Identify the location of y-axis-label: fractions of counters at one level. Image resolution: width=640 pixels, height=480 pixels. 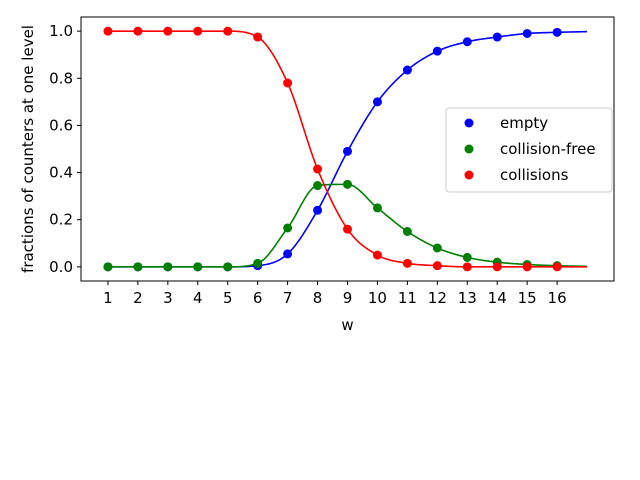
(28, 149).